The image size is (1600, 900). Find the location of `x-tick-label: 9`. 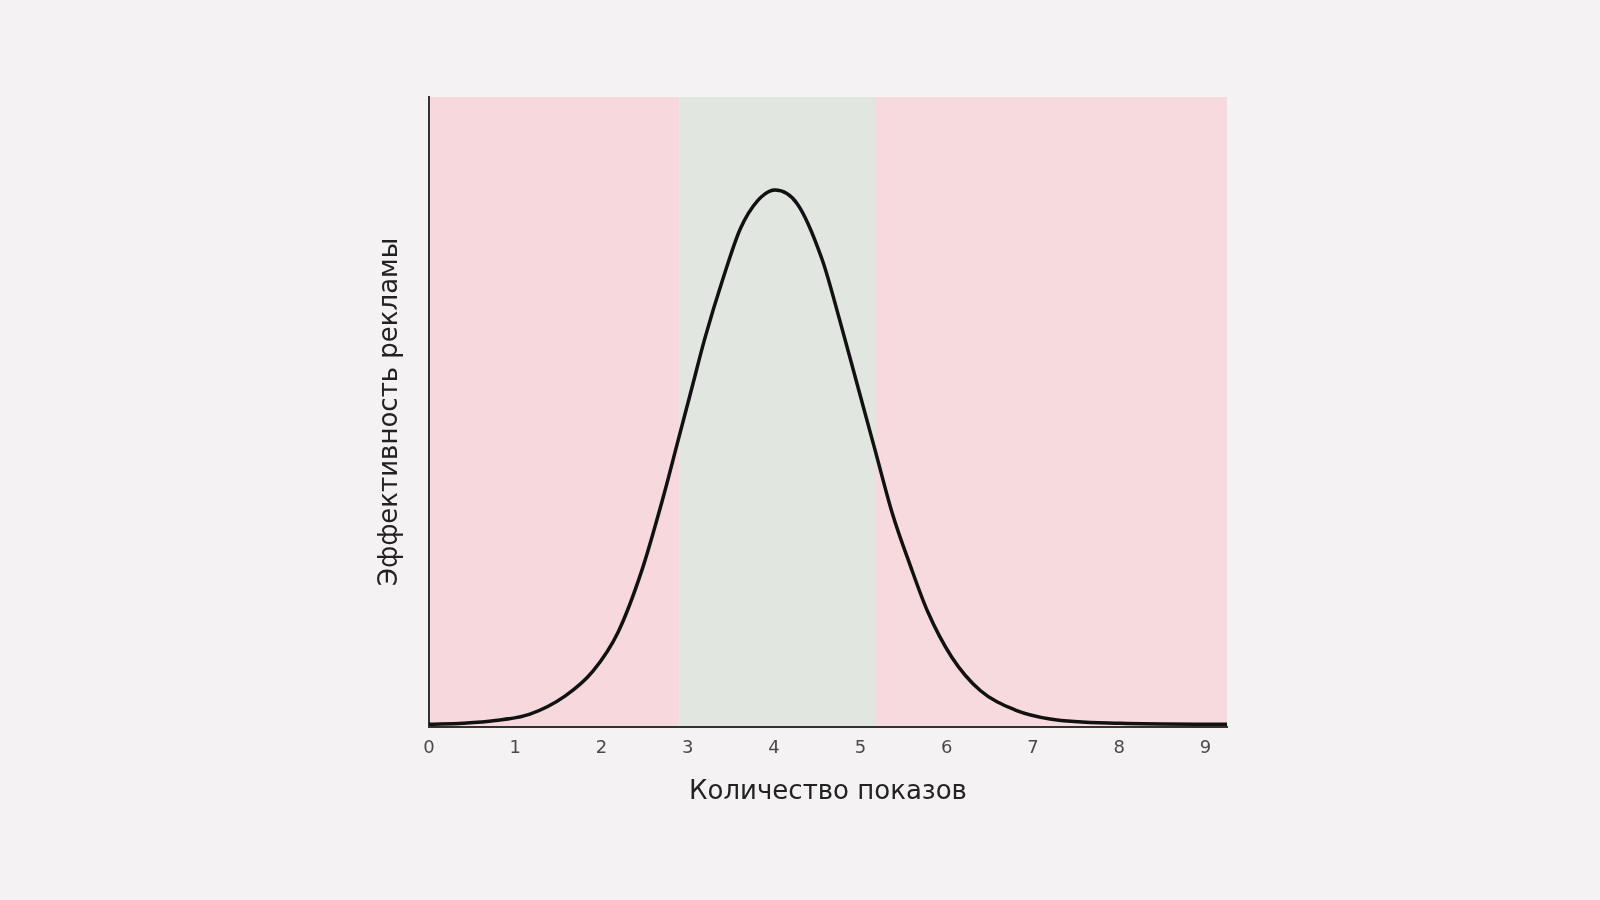

x-tick-label: 9 is located at coordinates (1205, 747).